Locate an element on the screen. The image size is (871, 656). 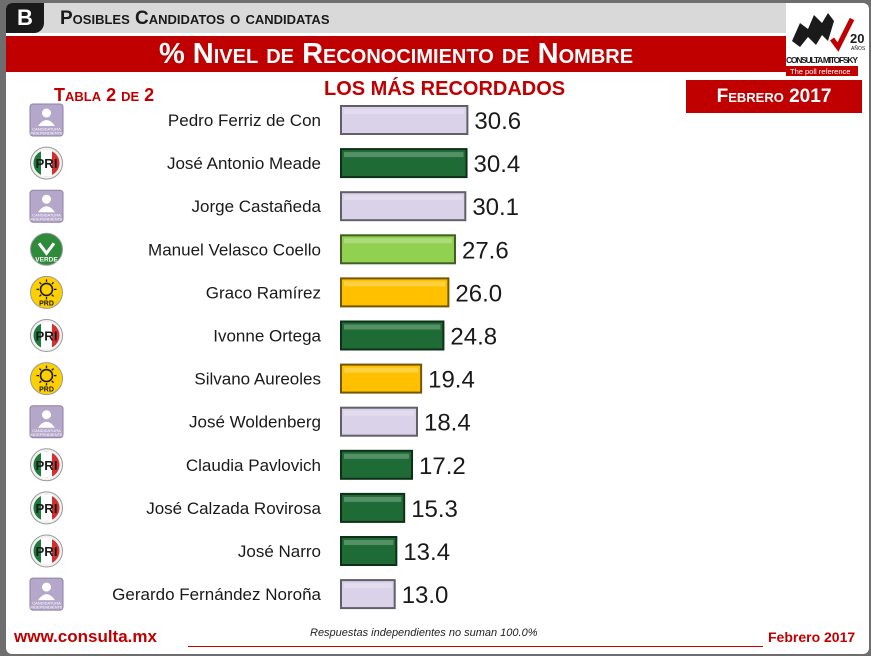
toucan-icon is located at coordinates (46, 249).